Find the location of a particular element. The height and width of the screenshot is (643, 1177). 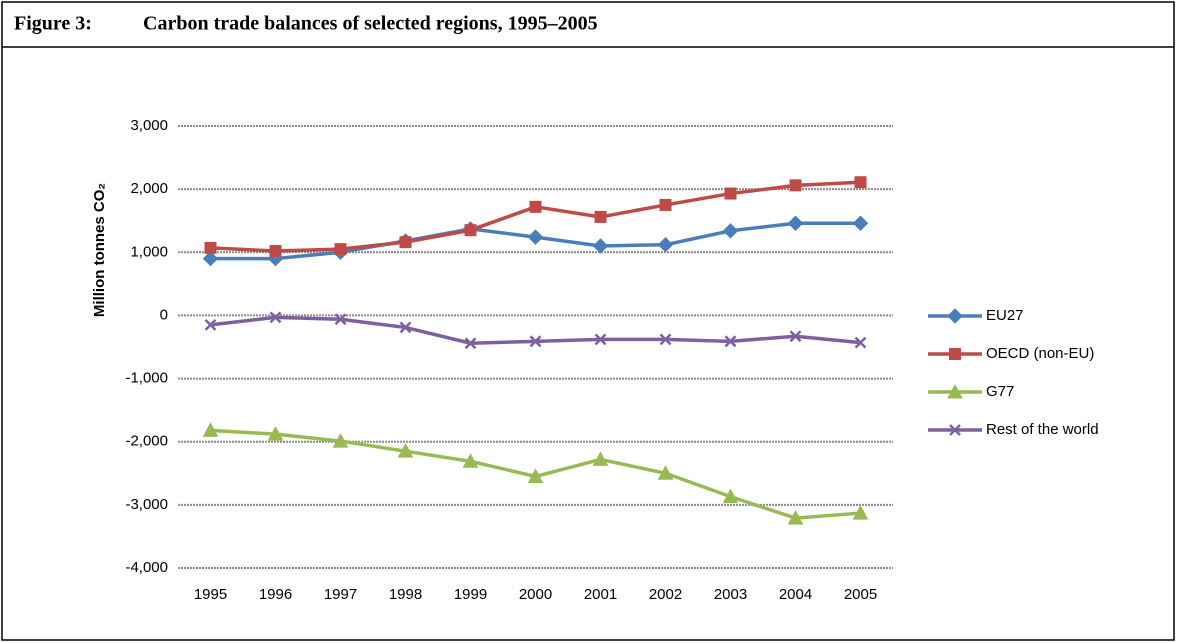

y-tick-label: 1,000 is located at coordinates (149, 251).